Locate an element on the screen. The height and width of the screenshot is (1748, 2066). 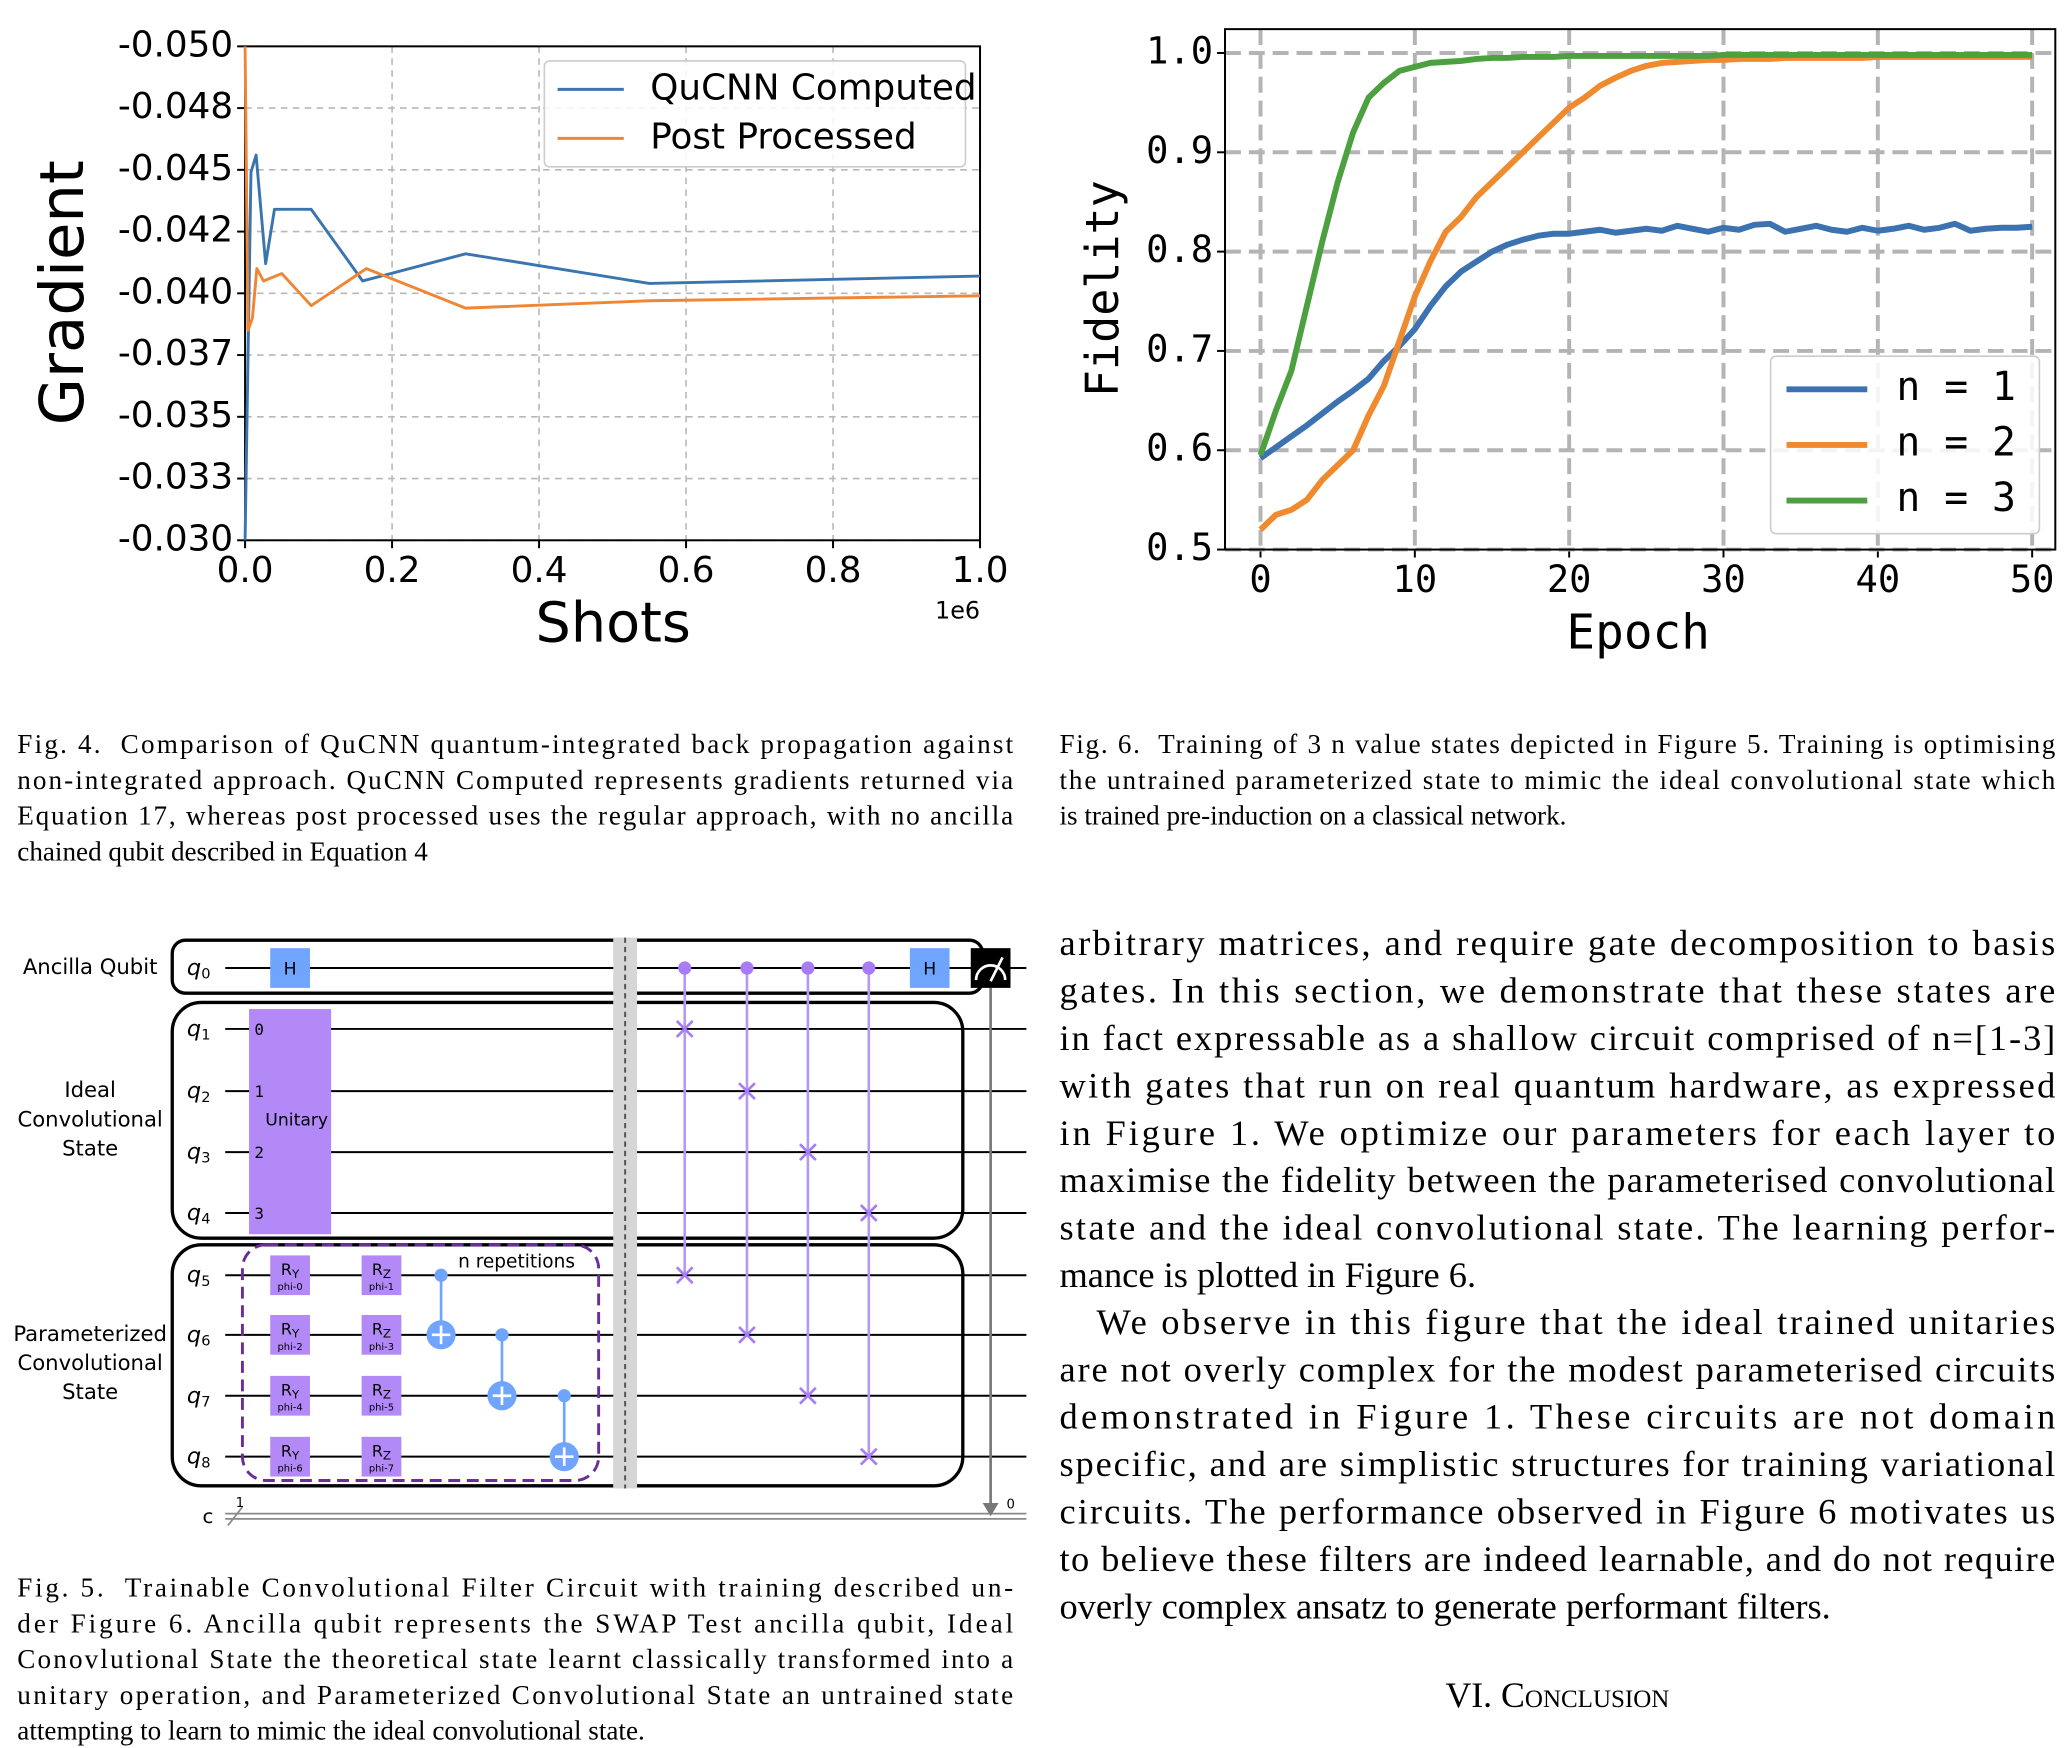
y-tick-label: -0.045 is located at coordinates (175, 168).